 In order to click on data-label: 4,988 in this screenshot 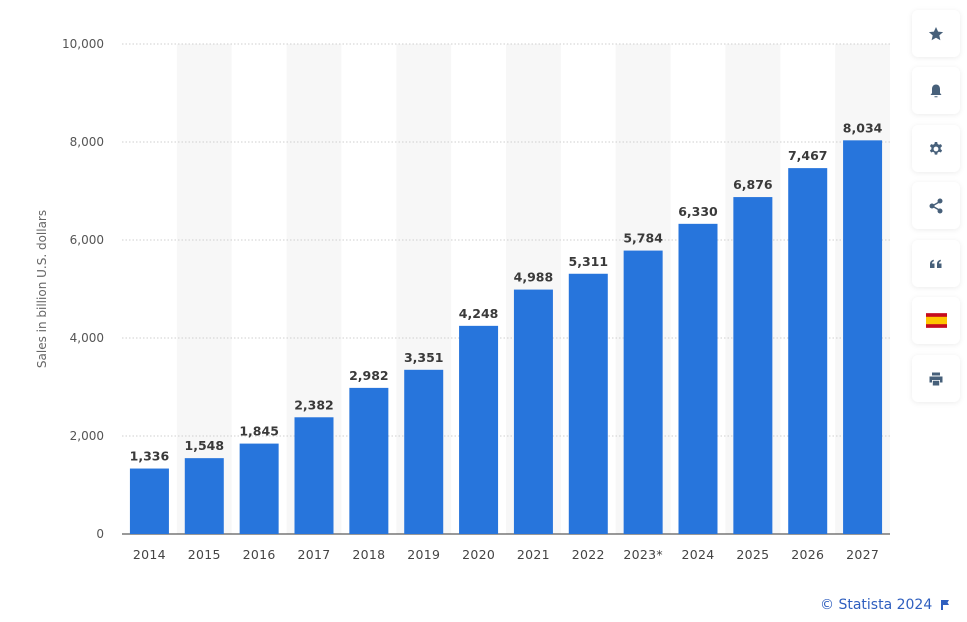, I will do `click(534, 277)`.